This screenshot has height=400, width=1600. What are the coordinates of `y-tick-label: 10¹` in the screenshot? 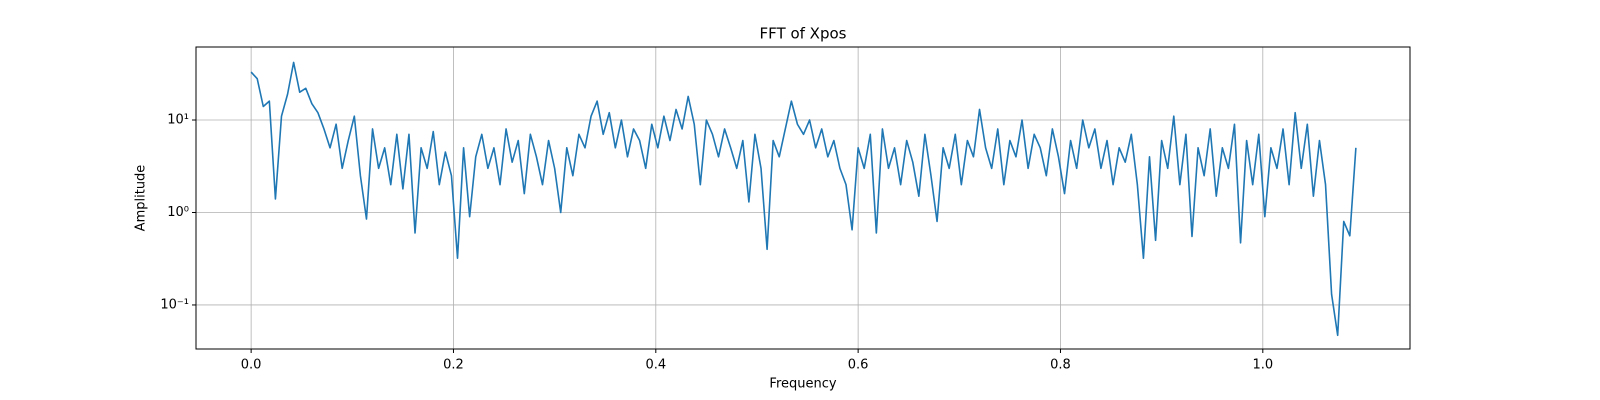 It's located at (178, 120).